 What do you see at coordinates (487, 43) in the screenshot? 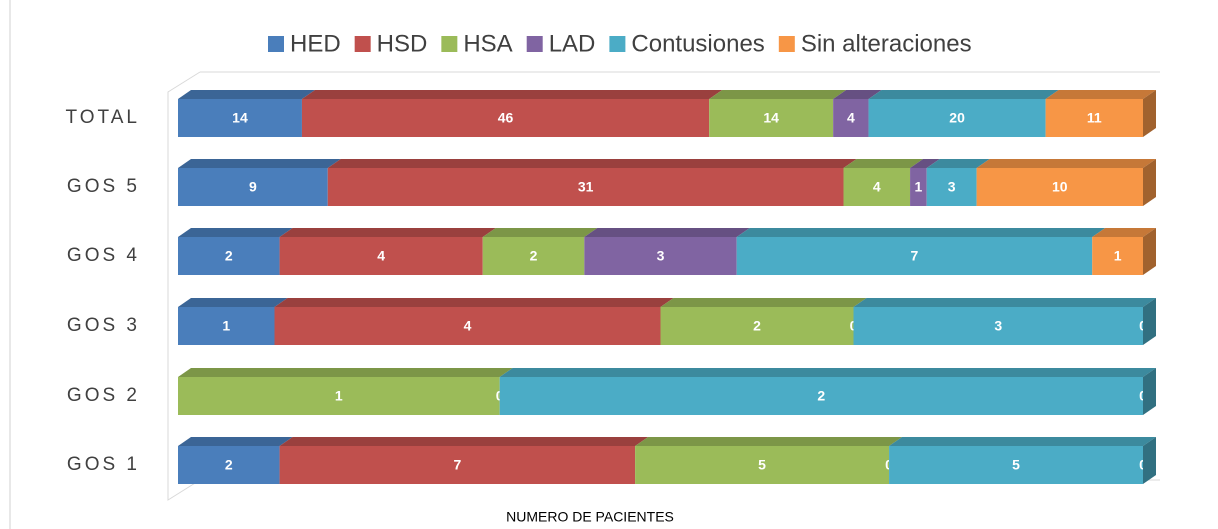
I see `legend-label: HSA` at bounding box center [487, 43].